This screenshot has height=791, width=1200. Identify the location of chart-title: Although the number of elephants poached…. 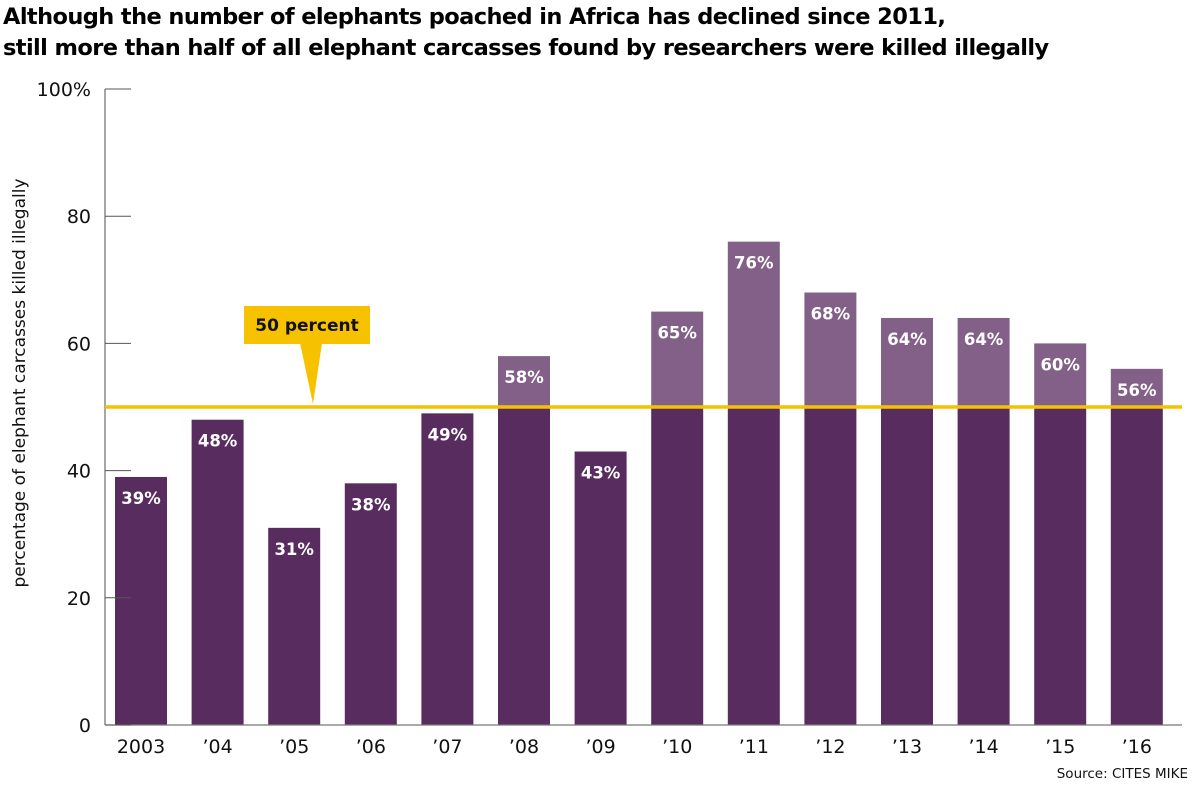
(526, 33).